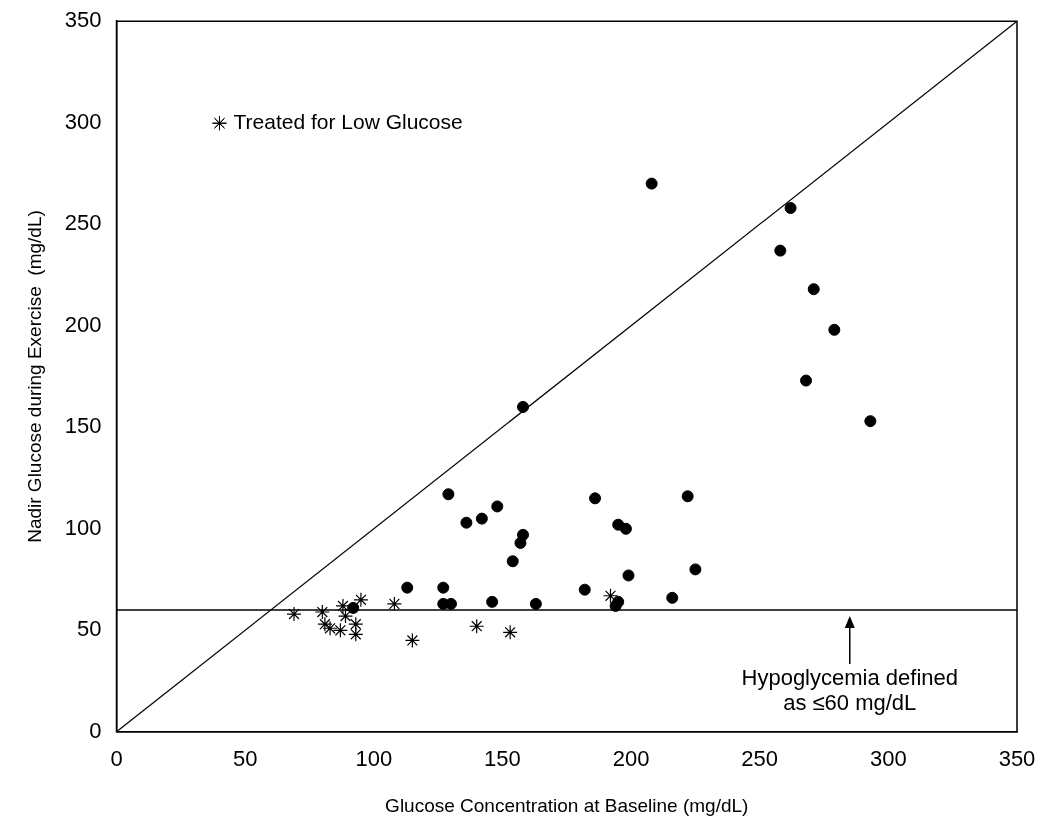 The width and height of the screenshot is (1047, 836). Describe the element at coordinates (631, 759) in the screenshot. I see `x-tick-label: 200` at that location.